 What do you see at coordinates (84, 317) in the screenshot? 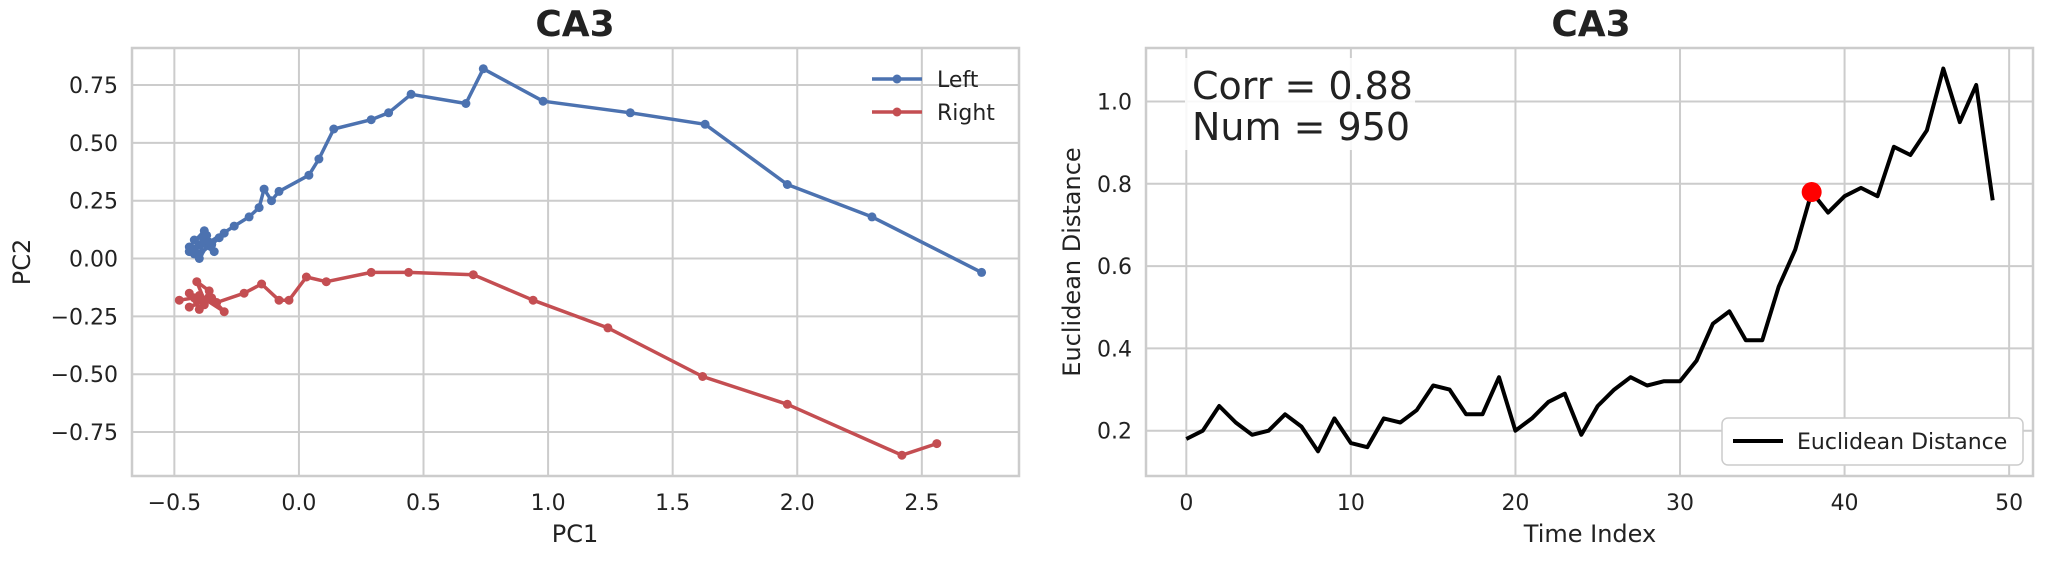
I see `y-tick-label: −0.25` at bounding box center [84, 317].